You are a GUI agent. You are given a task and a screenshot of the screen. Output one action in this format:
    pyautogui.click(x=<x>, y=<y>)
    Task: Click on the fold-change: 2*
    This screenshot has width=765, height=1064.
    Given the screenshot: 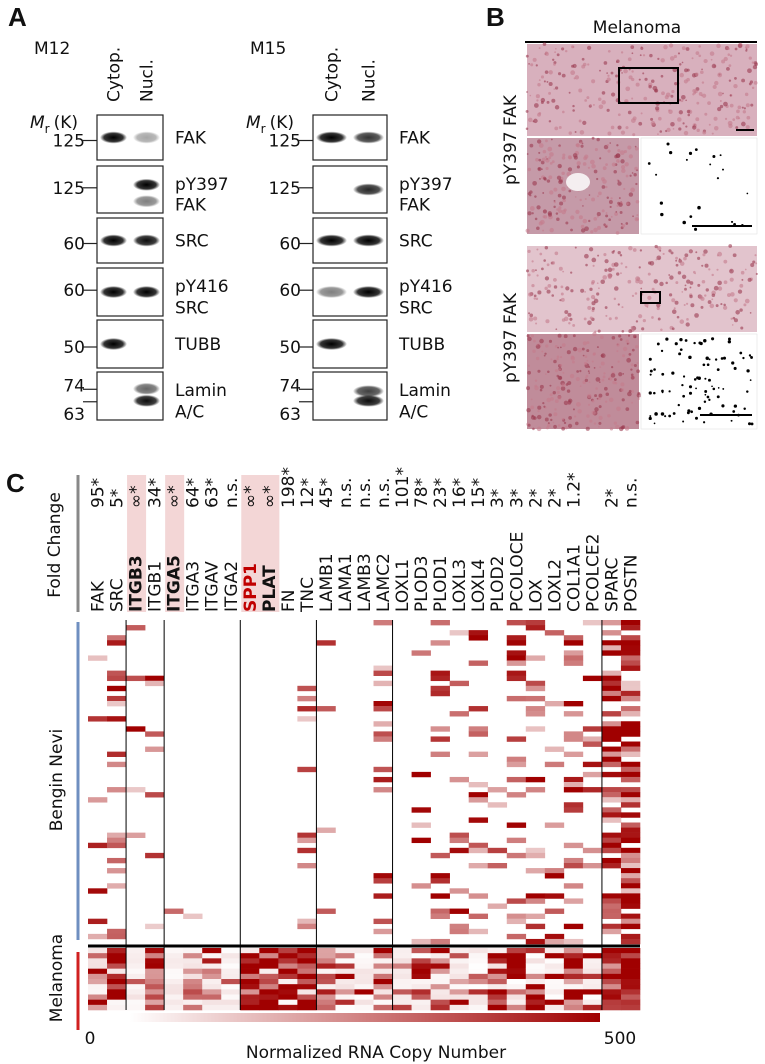 What is the action you would take?
    pyautogui.click(x=555, y=498)
    